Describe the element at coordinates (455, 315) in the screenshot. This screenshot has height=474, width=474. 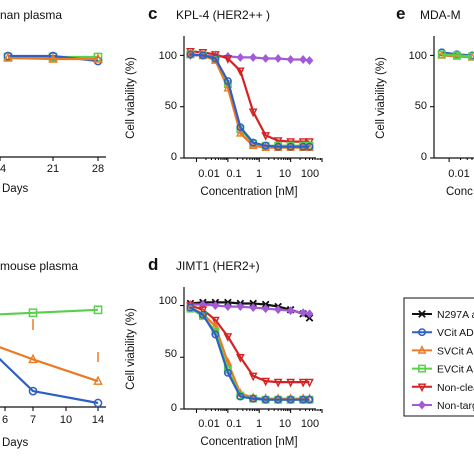
I see `legend-label: N297A a` at that location.